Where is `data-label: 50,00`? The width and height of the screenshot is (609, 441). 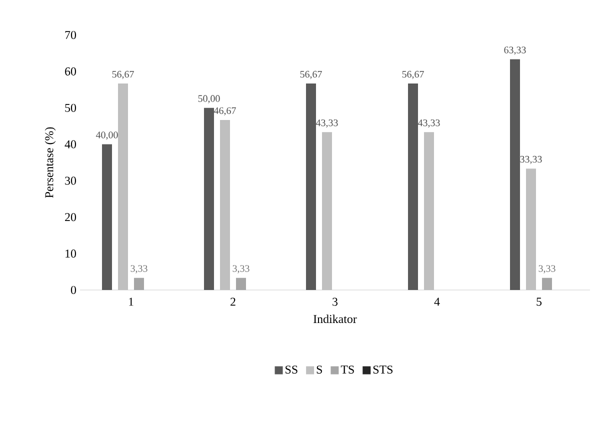
data-label: 50,00 is located at coordinates (209, 99).